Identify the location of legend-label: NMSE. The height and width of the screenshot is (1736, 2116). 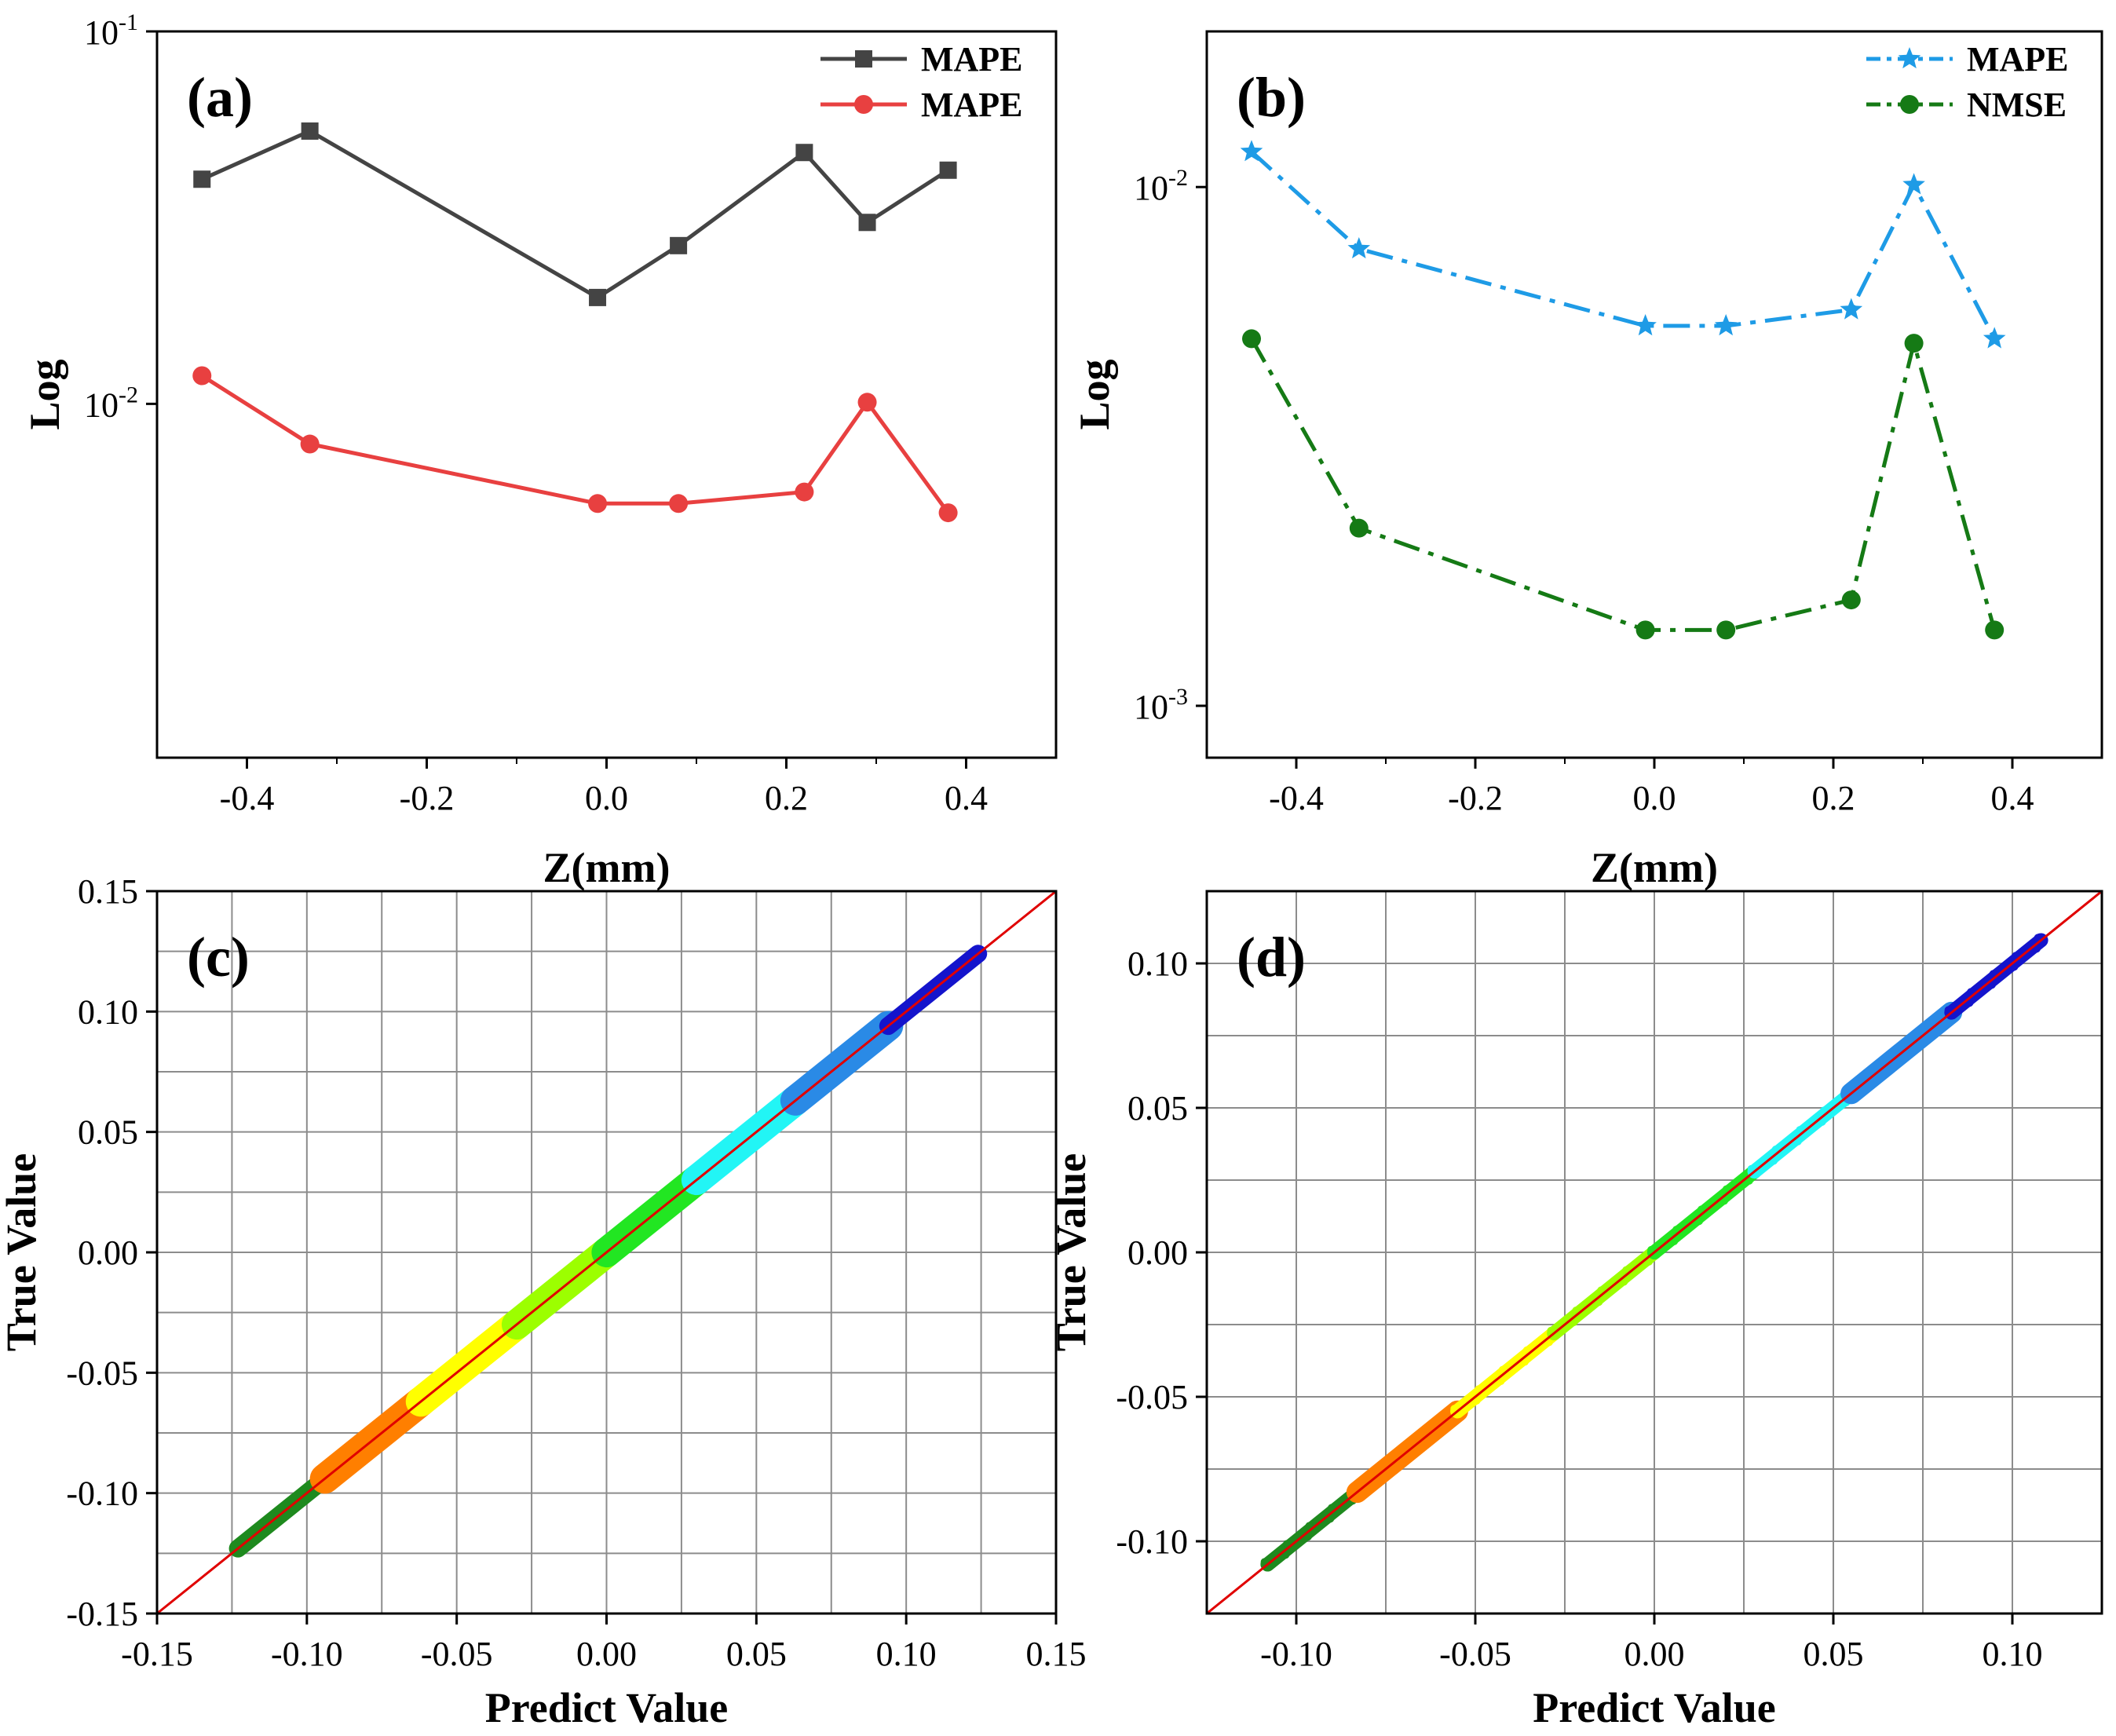
(2017, 105).